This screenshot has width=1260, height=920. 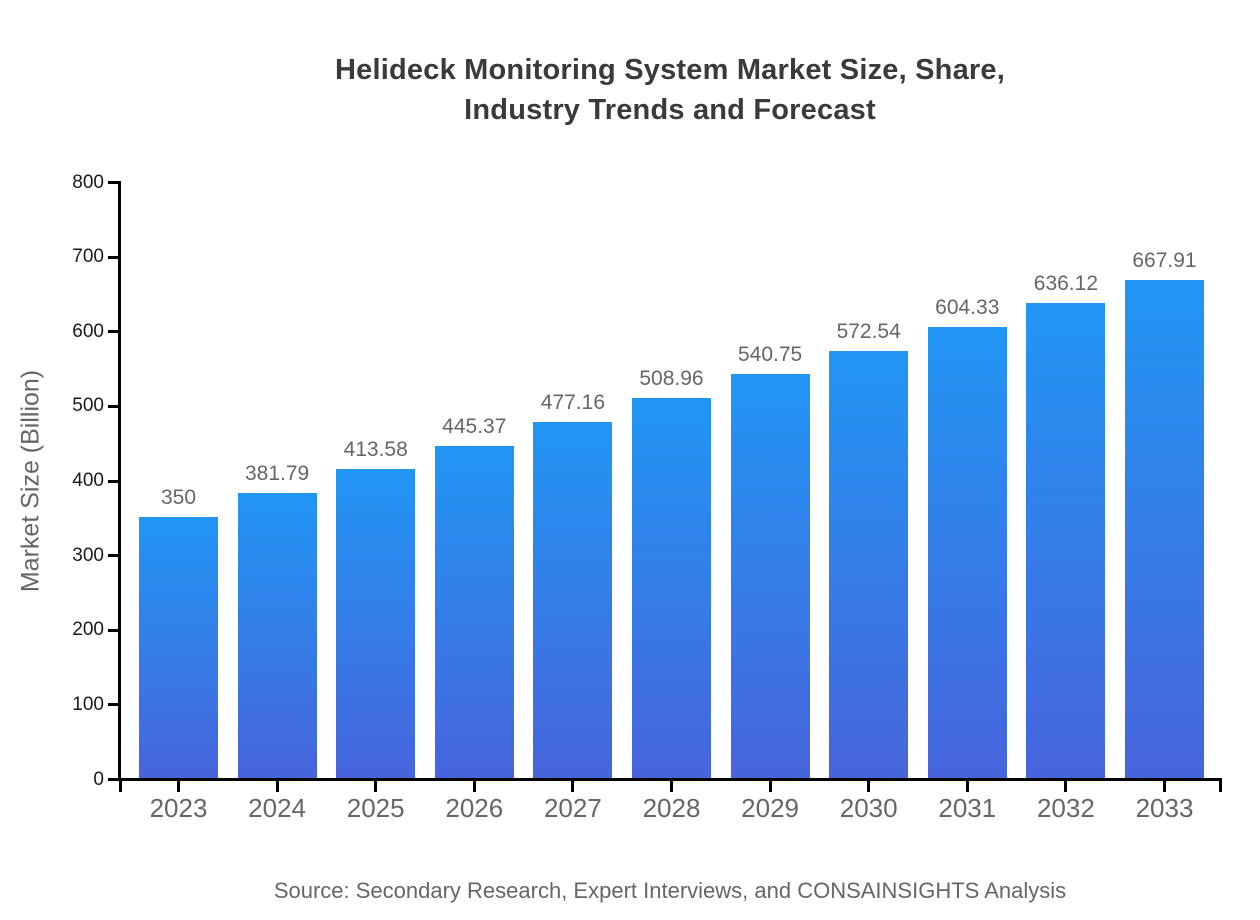 What do you see at coordinates (868, 808) in the screenshot?
I see `x-axis-tick-label: 2030` at bounding box center [868, 808].